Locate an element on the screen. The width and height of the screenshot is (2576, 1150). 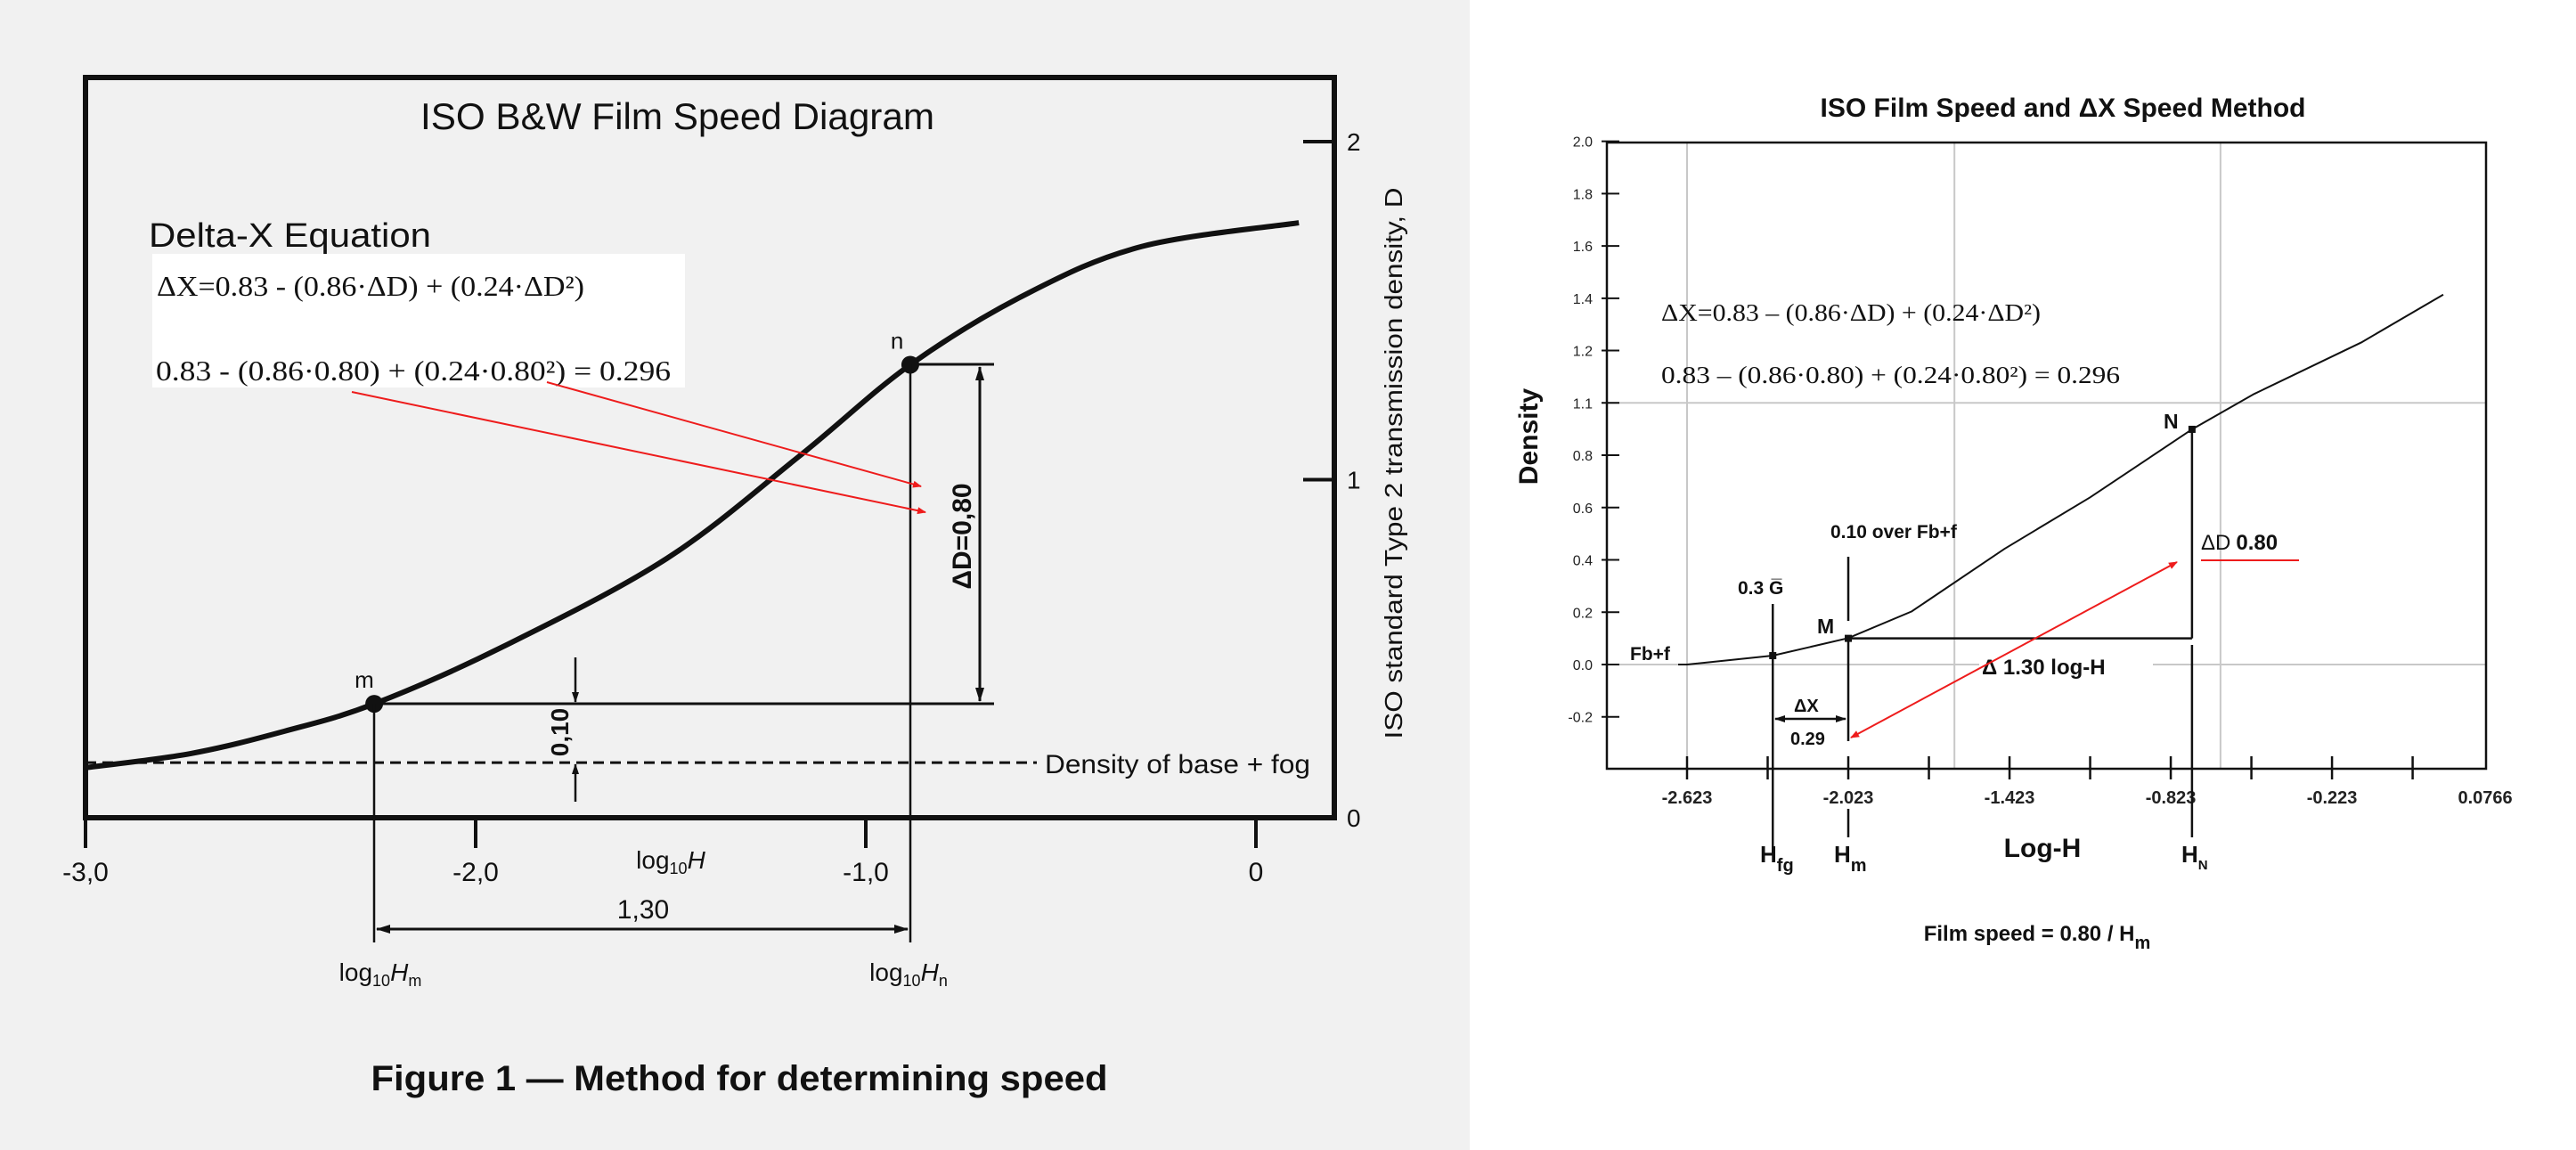
log-hn-sub: 10 is located at coordinates (912, 981).